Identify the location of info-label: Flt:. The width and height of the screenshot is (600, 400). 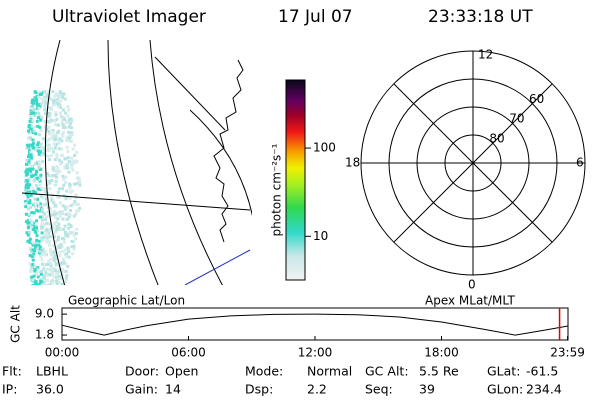
(12, 371).